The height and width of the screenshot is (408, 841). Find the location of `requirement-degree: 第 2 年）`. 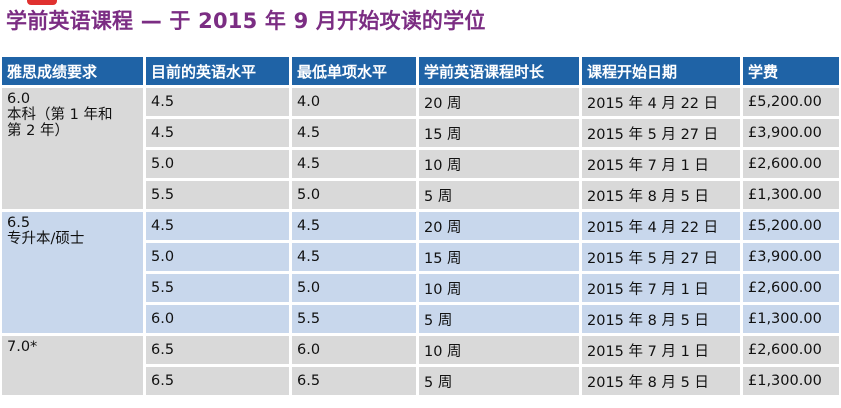

requirement-degree: 第 2 年） is located at coordinates (38, 131).